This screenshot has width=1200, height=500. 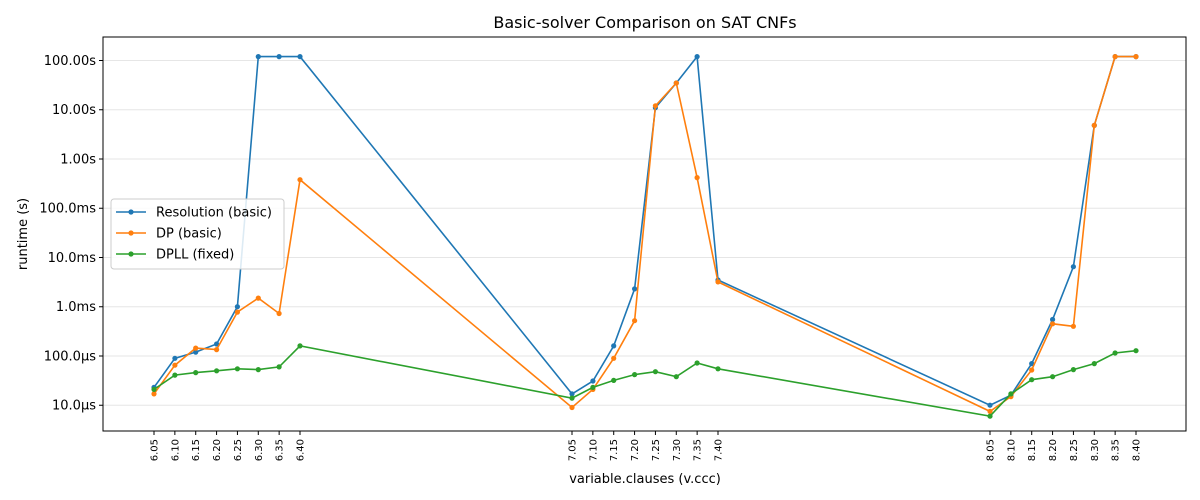 I want to click on x-tick-label: 6.40, so click(x=301, y=450).